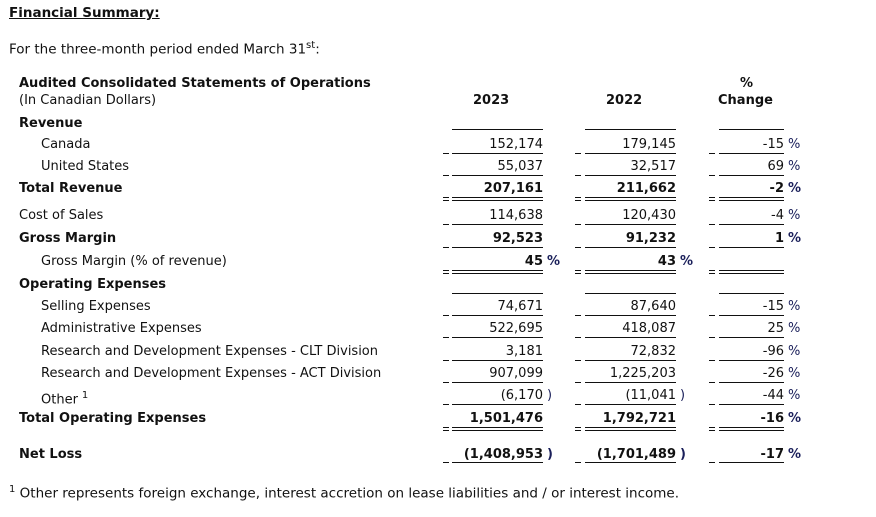 The height and width of the screenshot is (517, 876). What do you see at coordinates (773, 373) in the screenshot?
I see `cell-change: -26` at bounding box center [773, 373].